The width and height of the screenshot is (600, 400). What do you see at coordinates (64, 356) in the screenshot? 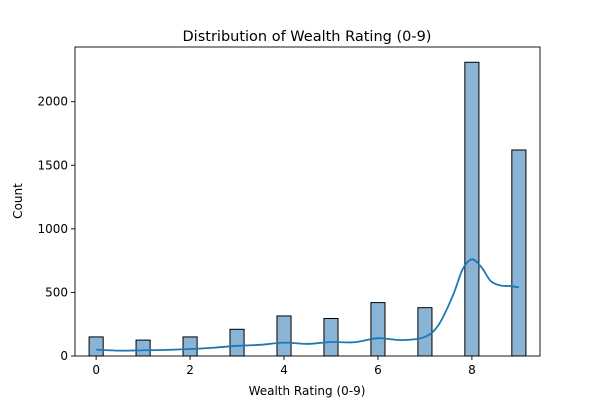
I see `y-tick-label-0: 0` at bounding box center [64, 356].